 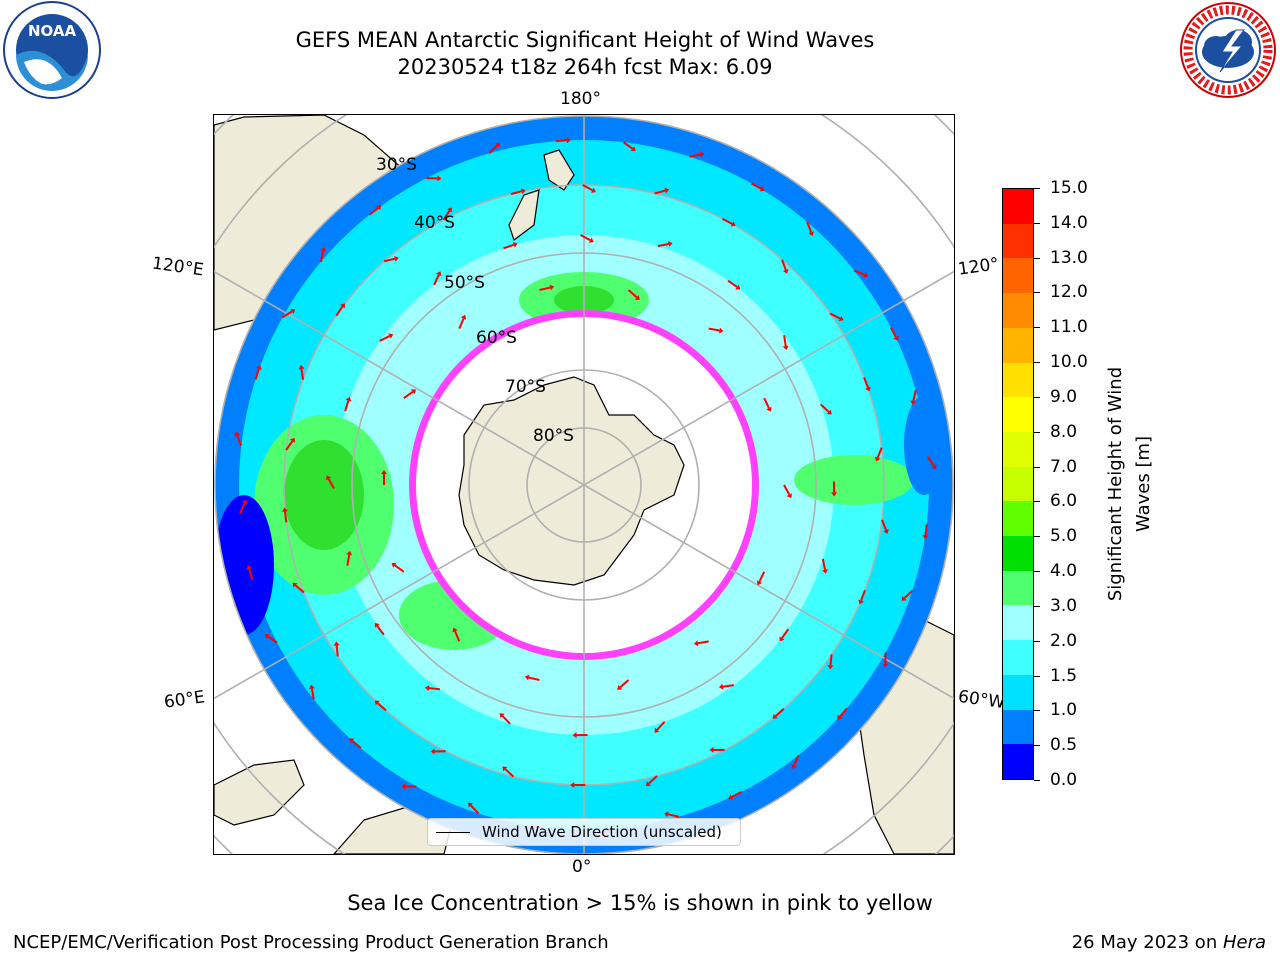 What do you see at coordinates (1069, 362) in the screenshot?
I see `colorbar-tick-label: 10.0` at bounding box center [1069, 362].